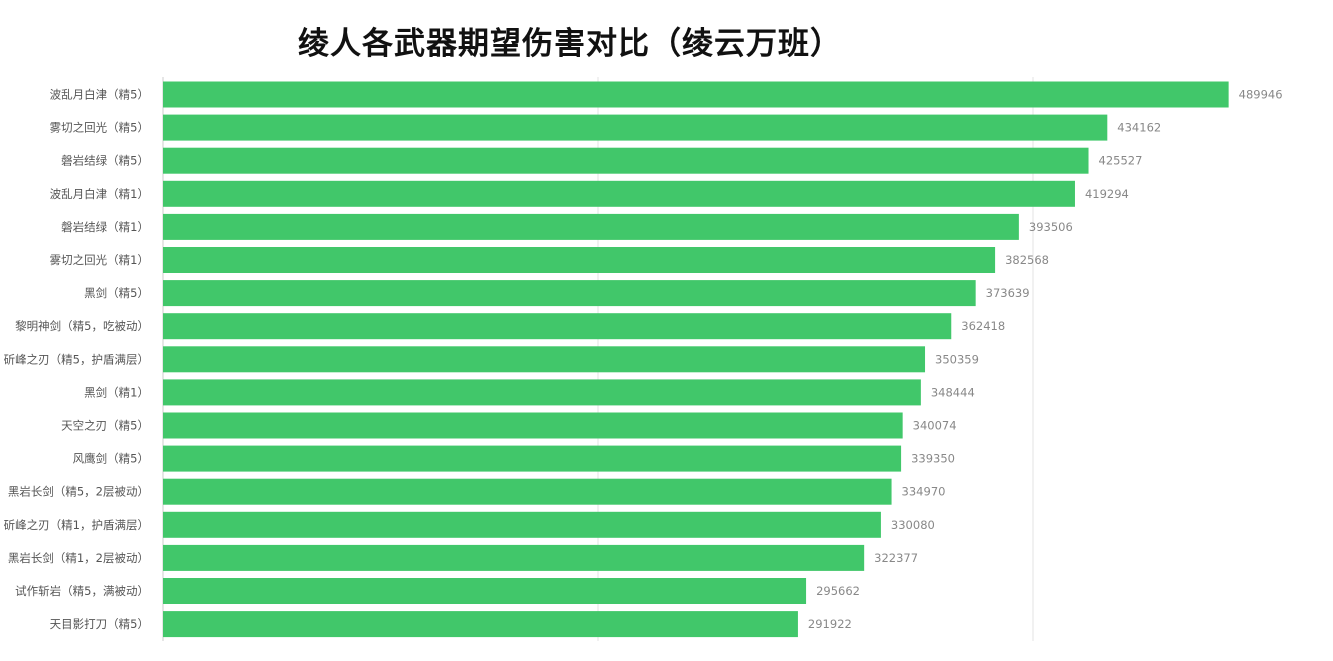 The width and height of the screenshot is (1333, 661). I want to click on value-label: 339350, so click(933, 459).